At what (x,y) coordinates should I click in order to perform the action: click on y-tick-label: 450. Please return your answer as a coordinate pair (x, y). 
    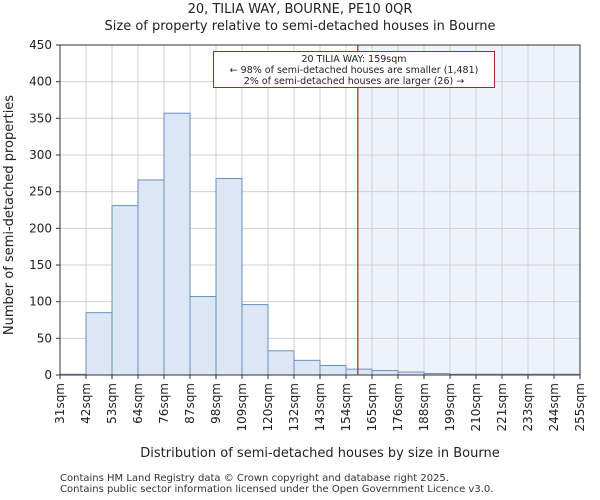
    Looking at the image, I should click on (40, 45).